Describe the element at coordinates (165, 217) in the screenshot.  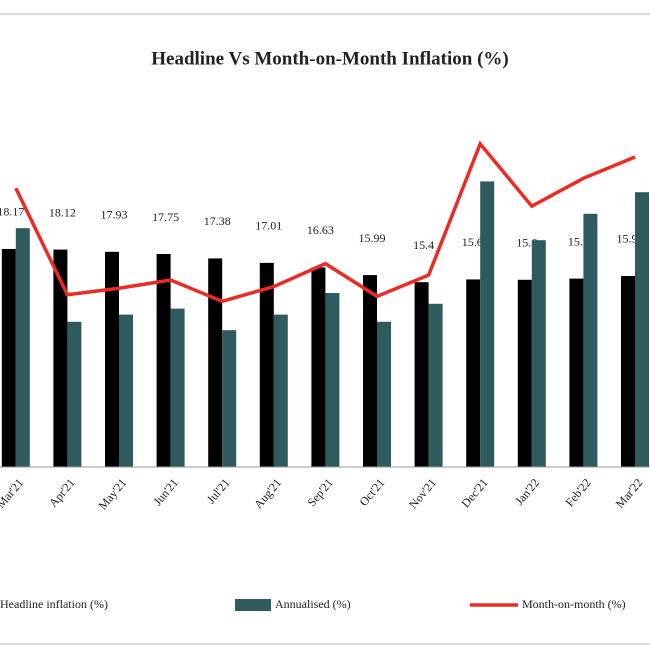
I see `data-label: 17.75` at that location.